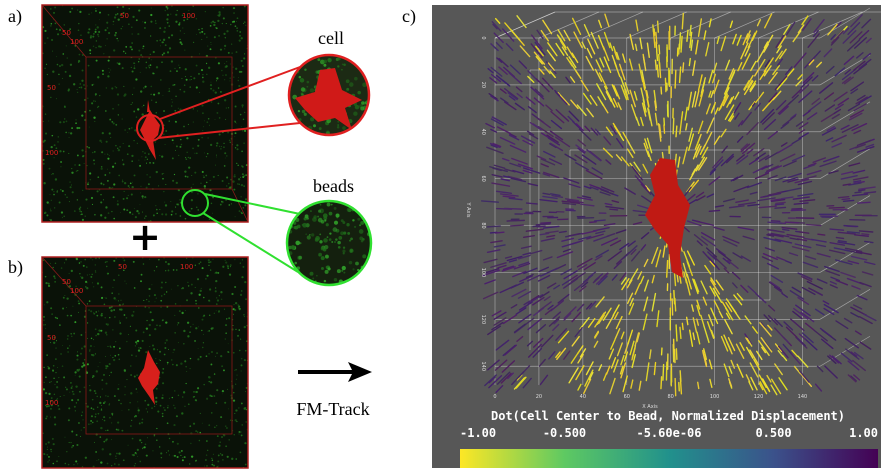  Describe the element at coordinates (468, 209) in the screenshot. I see `axis-title: Y Axis` at that location.